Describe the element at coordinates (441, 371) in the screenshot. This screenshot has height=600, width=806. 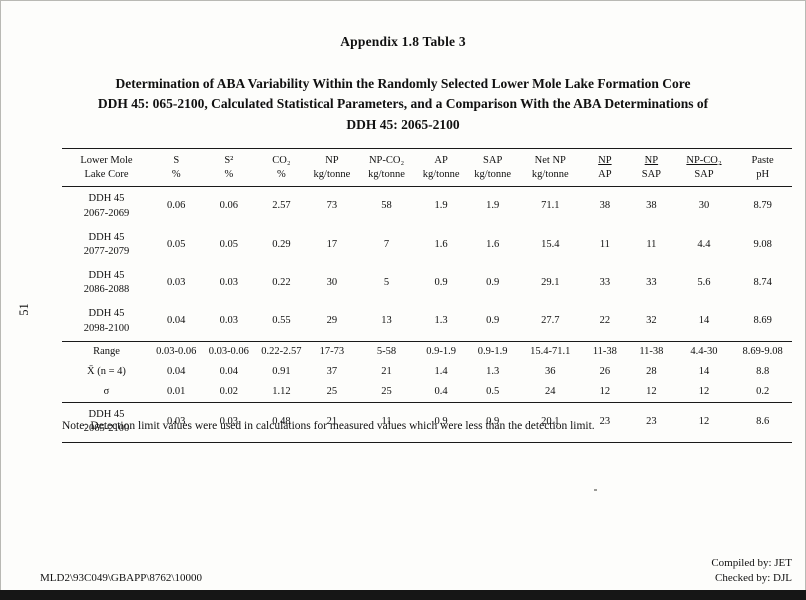
I see `table-cell: 1.4` at that location.